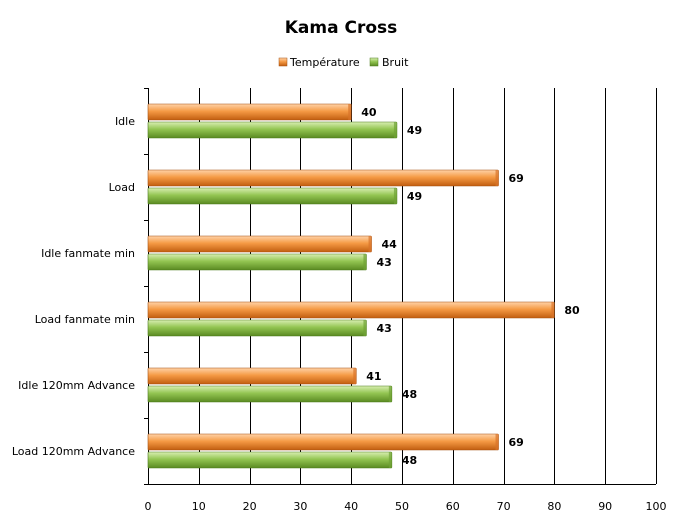  Describe the element at coordinates (250, 506) in the screenshot. I see `x-tick-label: 20` at that location.